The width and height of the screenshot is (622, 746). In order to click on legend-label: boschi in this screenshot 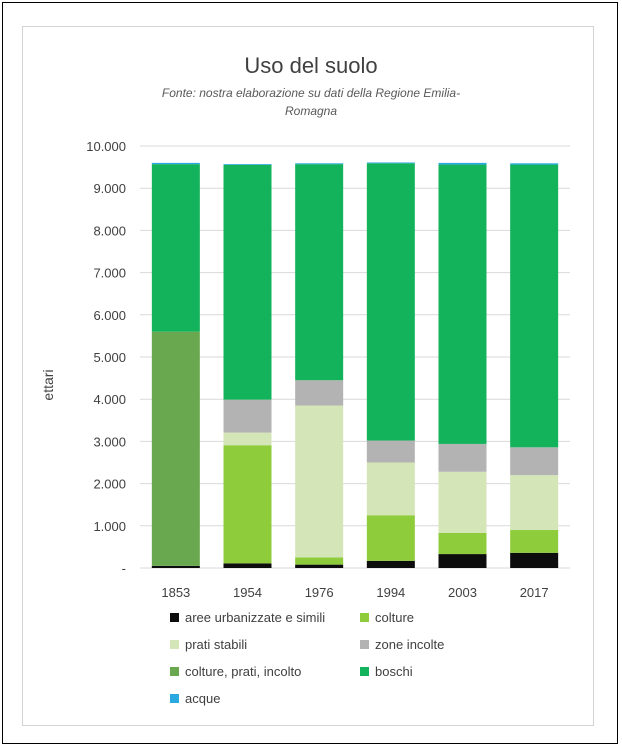, I will do `click(394, 671)`.